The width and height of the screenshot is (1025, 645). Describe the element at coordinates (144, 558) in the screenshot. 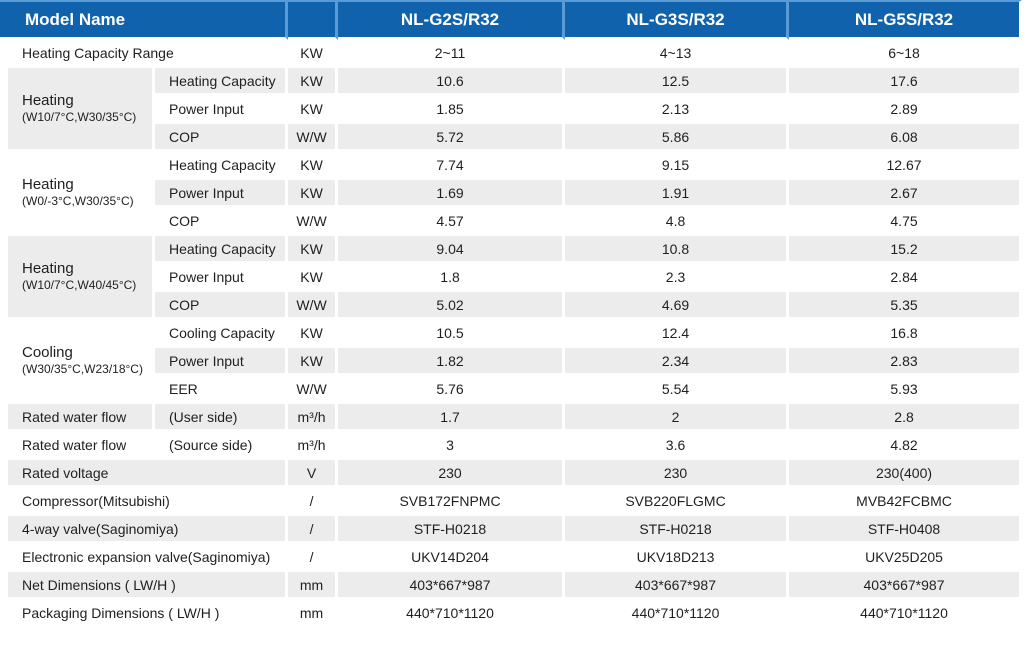

I see `row-label-cell: Electronic expansion valve(Saginomiya)` at that location.